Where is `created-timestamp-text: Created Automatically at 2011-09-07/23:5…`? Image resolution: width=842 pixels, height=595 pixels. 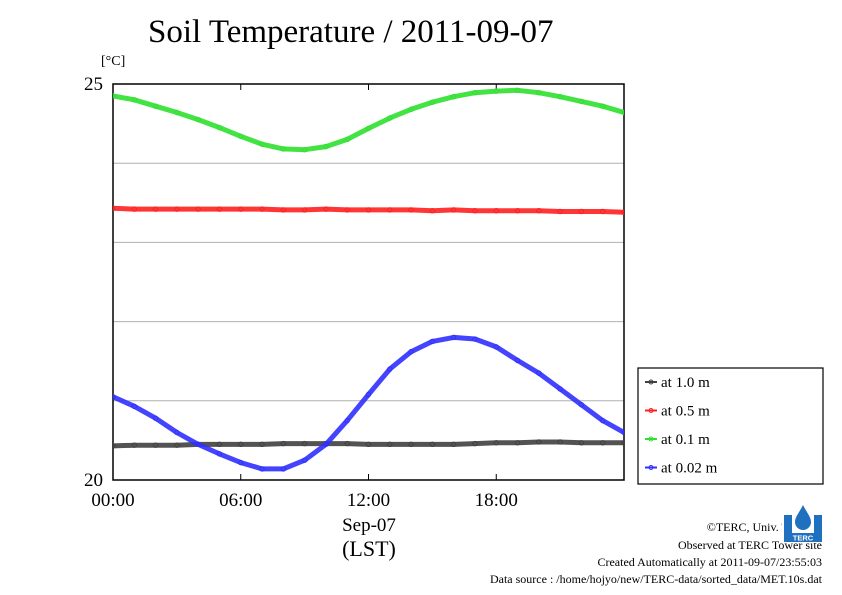 created-timestamp-text: Created Automatically at 2011-09-07/23:5… is located at coordinates (709, 562).